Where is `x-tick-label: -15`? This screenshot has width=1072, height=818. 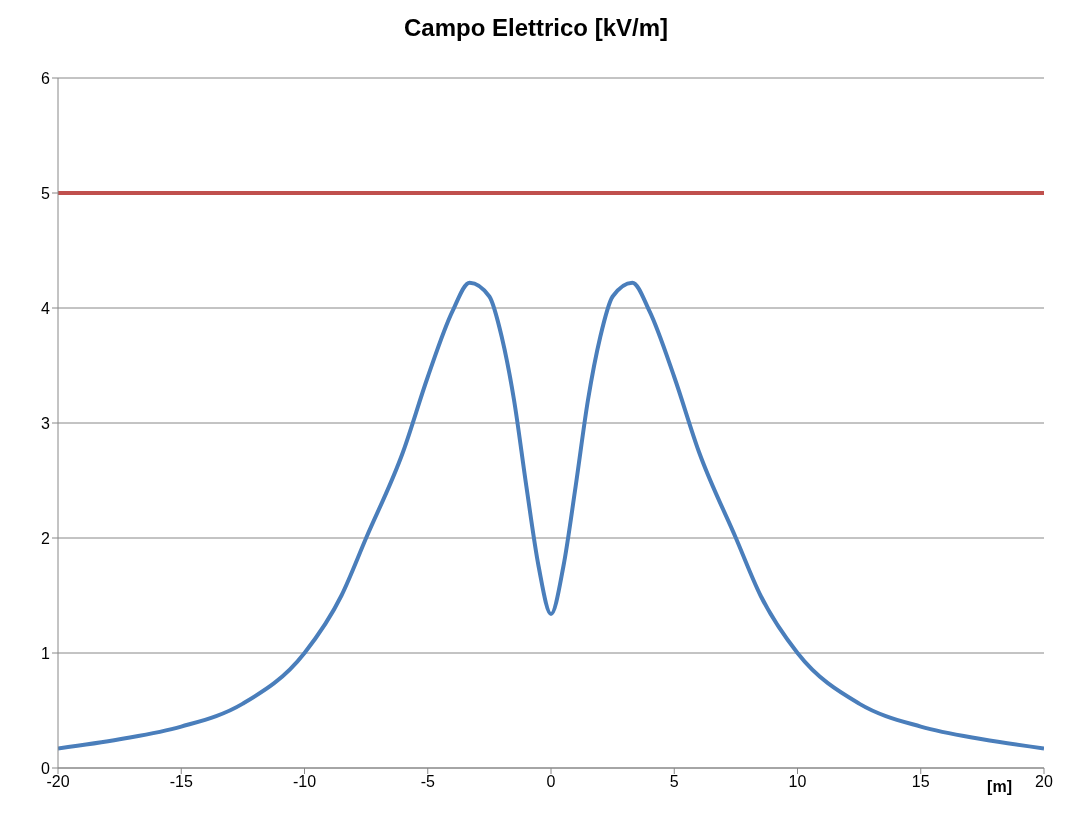 x-tick-label: -15 is located at coordinates (181, 782).